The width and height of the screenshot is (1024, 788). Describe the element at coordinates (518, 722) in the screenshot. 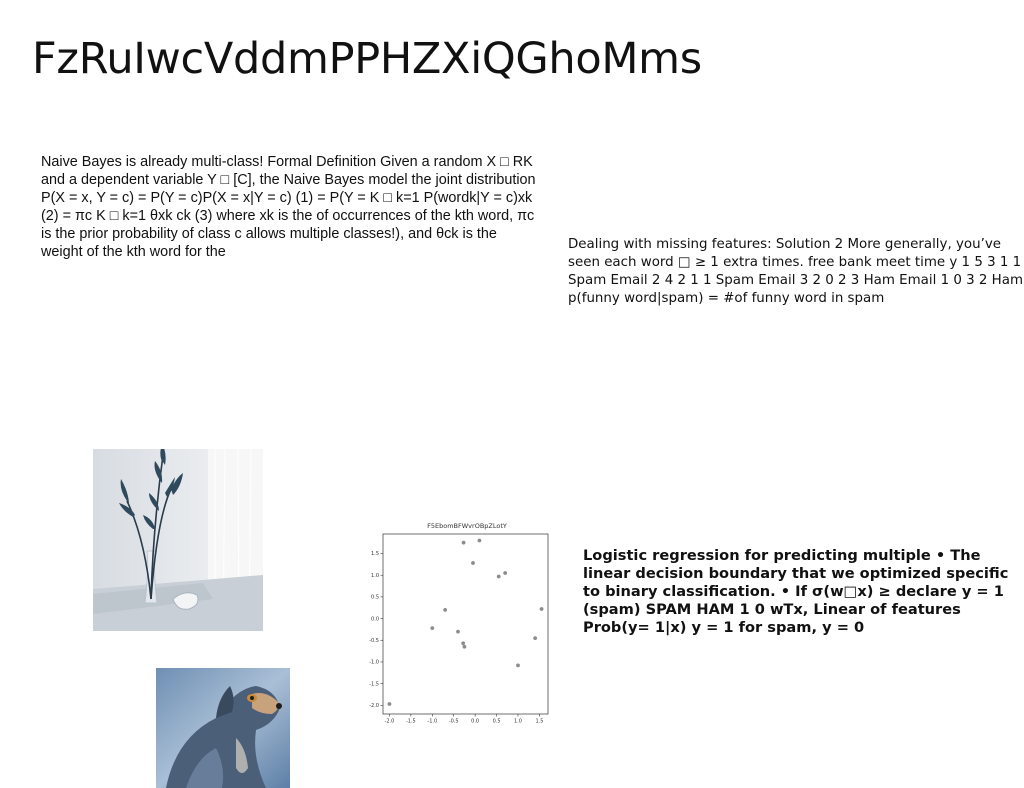

I see `x-tick-label: 1.0` at that location.